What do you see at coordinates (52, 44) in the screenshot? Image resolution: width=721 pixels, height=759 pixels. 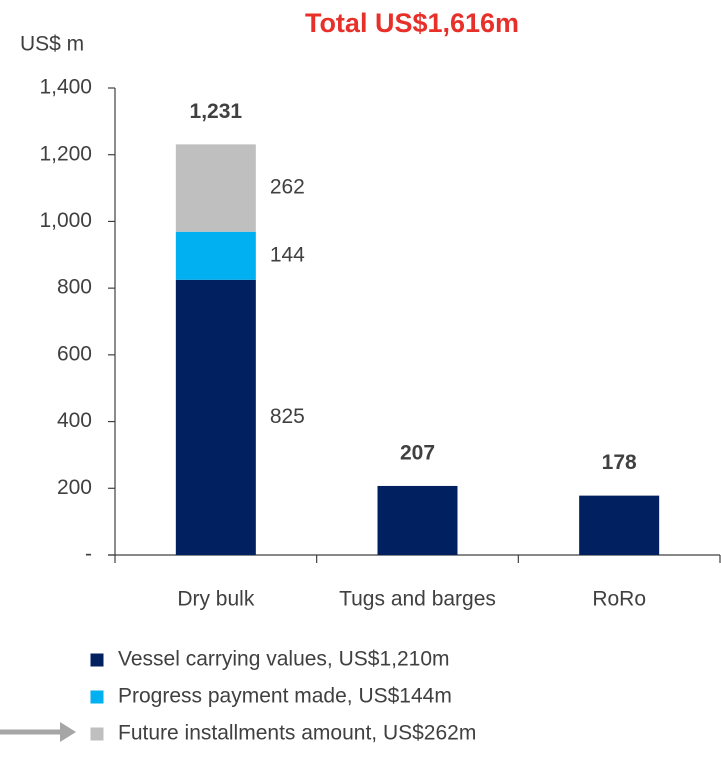 I see `y-axis-label: US$ m` at bounding box center [52, 44].